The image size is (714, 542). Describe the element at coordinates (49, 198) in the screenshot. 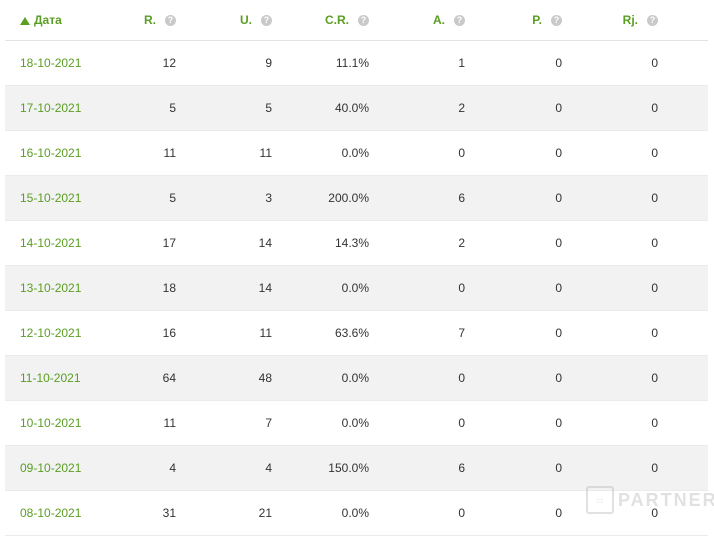

I see `cell-date: 15-10-2021` at that location.